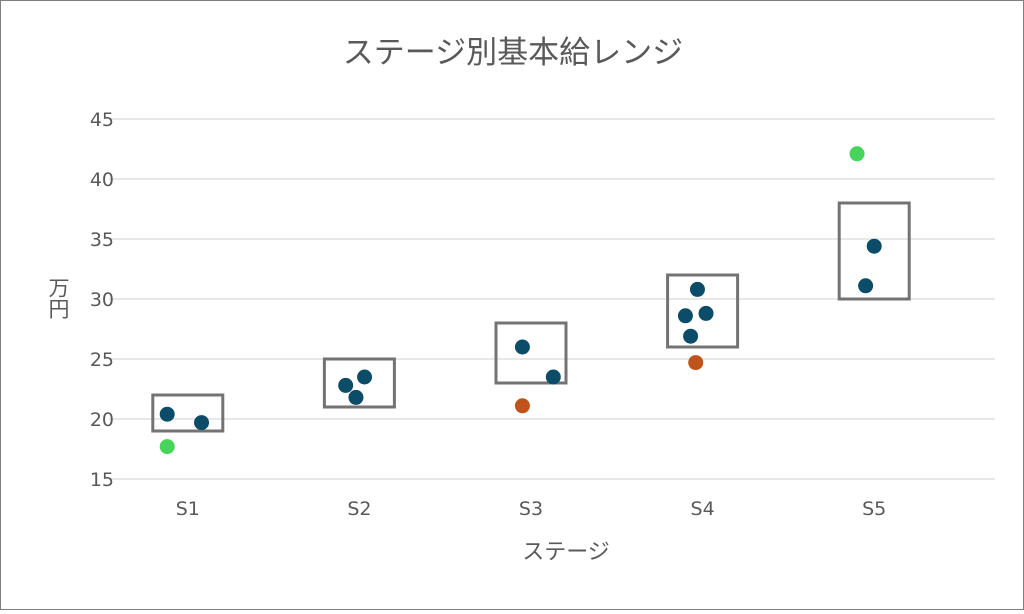 Image resolution: width=1024 pixels, height=614 pixels. Describe the element at coordinates (188, 509) in the screenshot. I see `x-tick-label: S1` at that location.